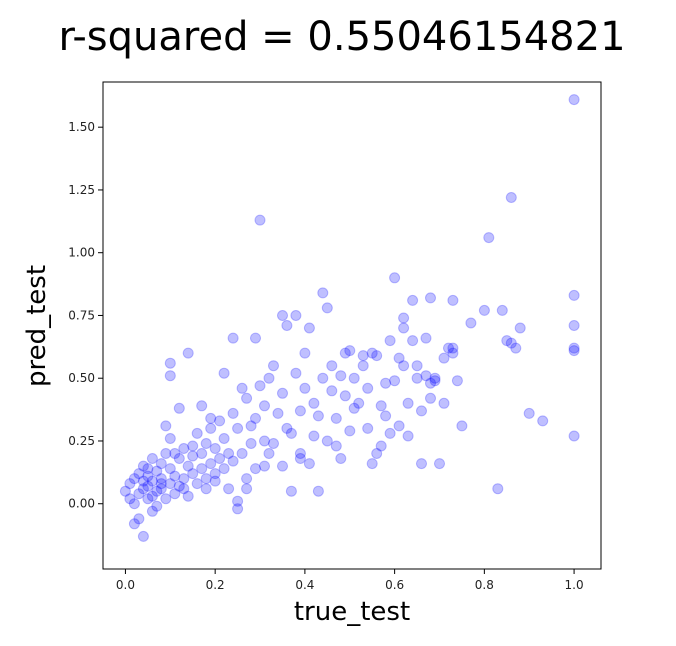 The image size is (676, 646). I want to click on y-axis-label: pred_test, so click(37, 326).